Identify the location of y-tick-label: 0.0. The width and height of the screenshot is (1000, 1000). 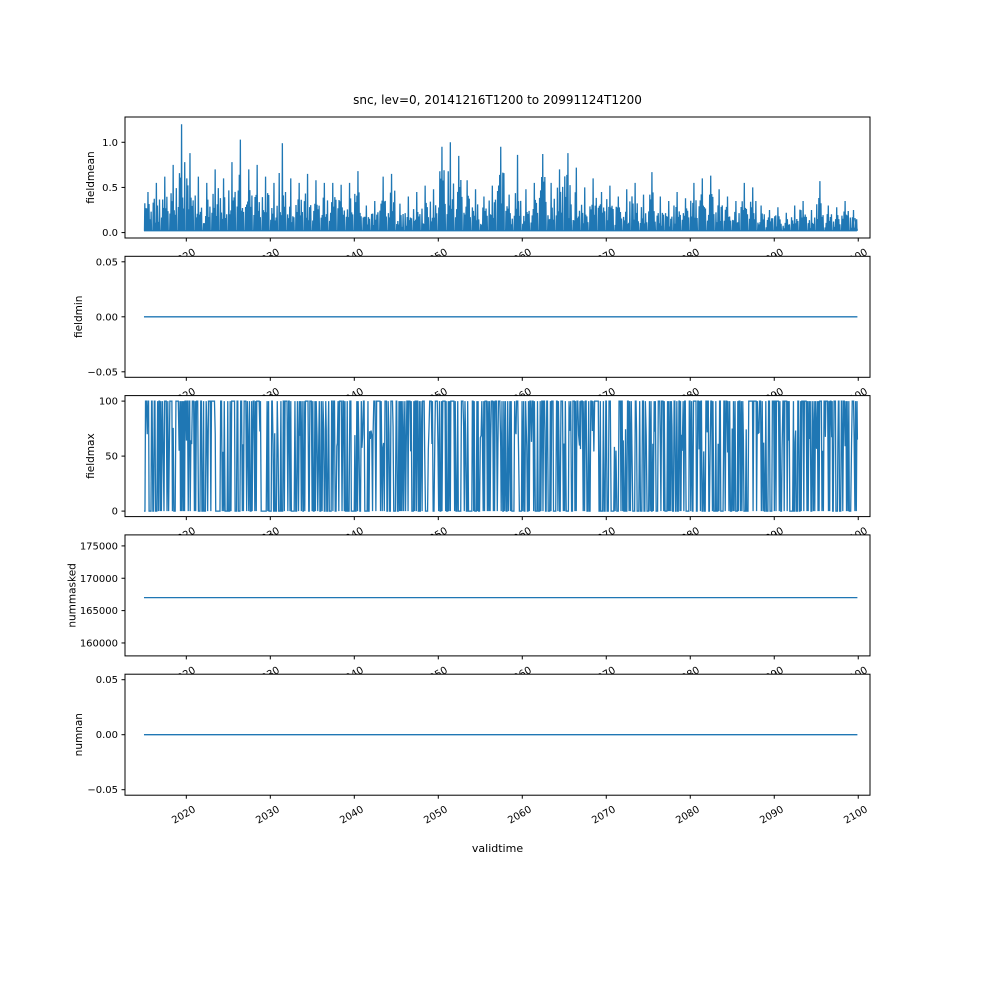
(110, 233).